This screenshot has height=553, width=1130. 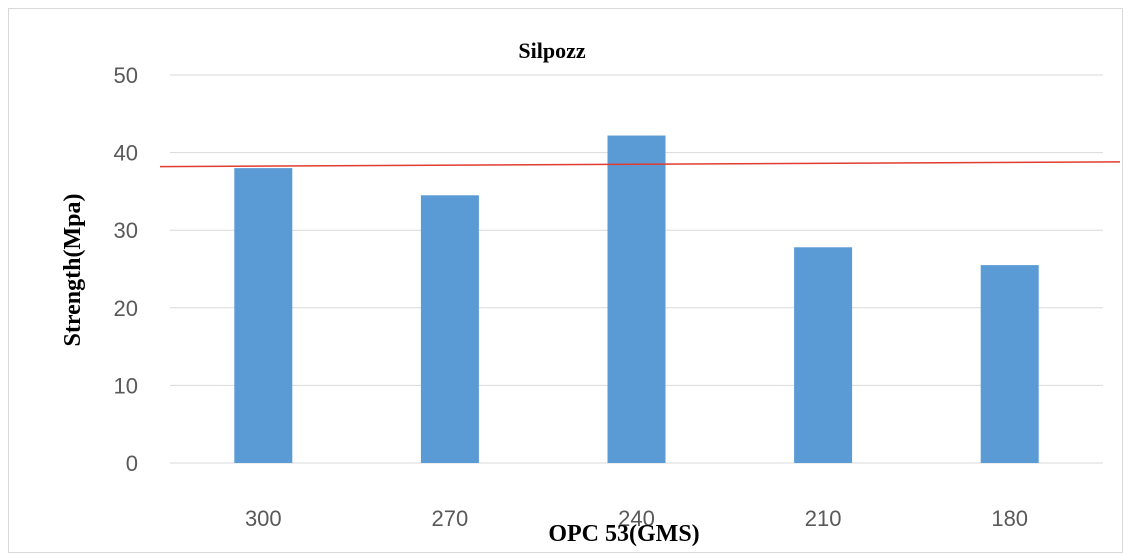 What do you see at coordinates (126, 153) in the screenshot?
I see `y-tick-label: 40` at bounding box center [126, 153].